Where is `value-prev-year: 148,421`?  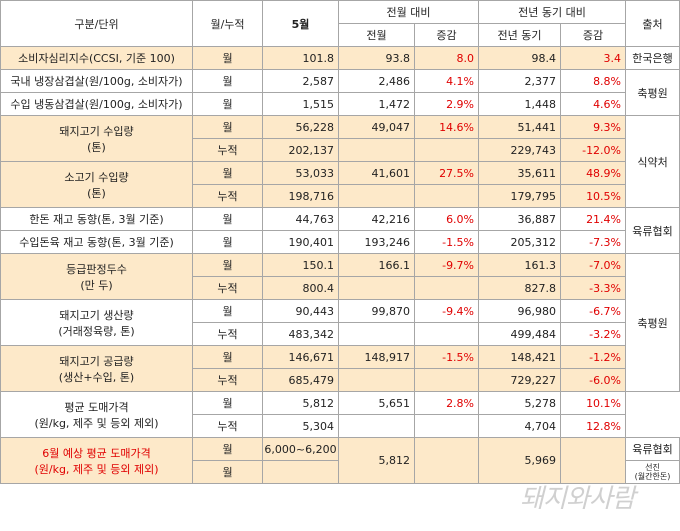 value-prev-year: 148,421 is located at coordinates (520, 357).